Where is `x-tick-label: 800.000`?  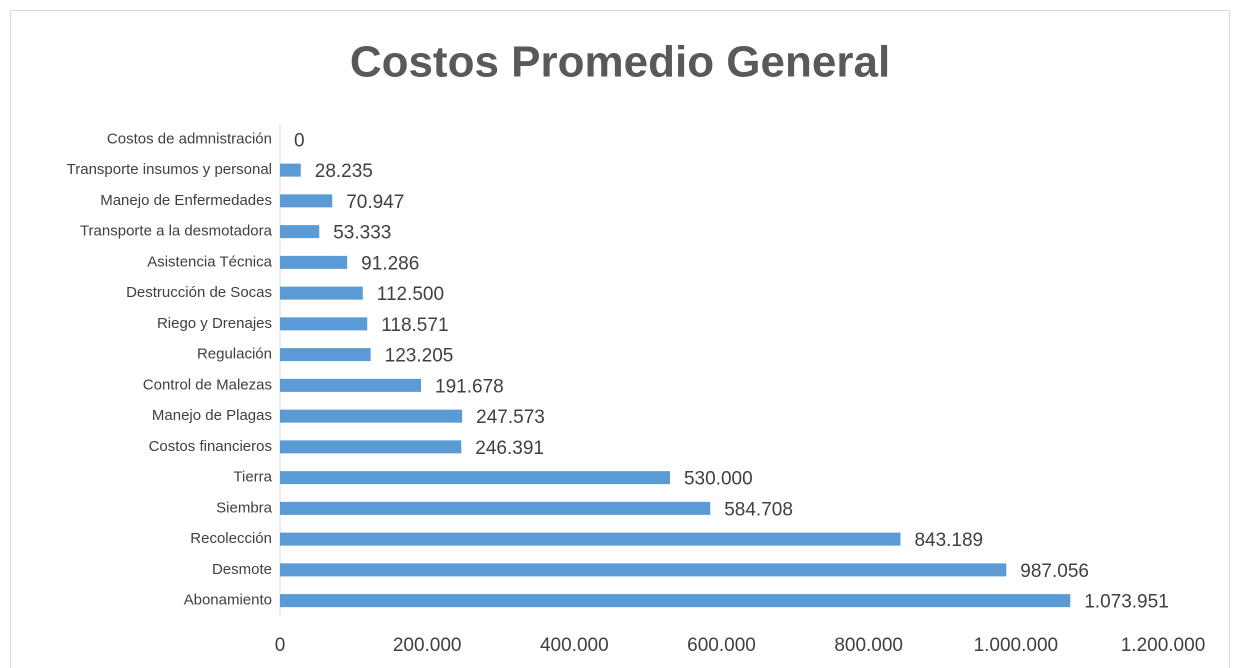 x-tick-label: 800.000 is located at coordinates (868, 645).